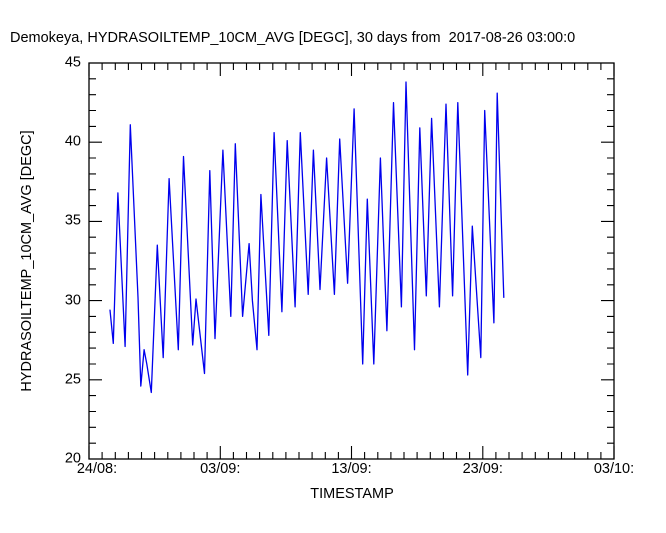  What do you see at coordinates (352, 494) in the screenshot?
I see `x-axis-title: TIMESTAMP` at bounding box center [352, 494].